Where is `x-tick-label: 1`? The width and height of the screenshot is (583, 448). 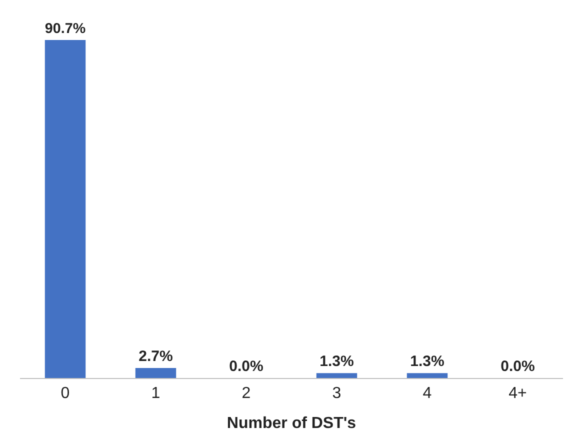
x-tick-label: 1 is located at coordinates (155, 393).